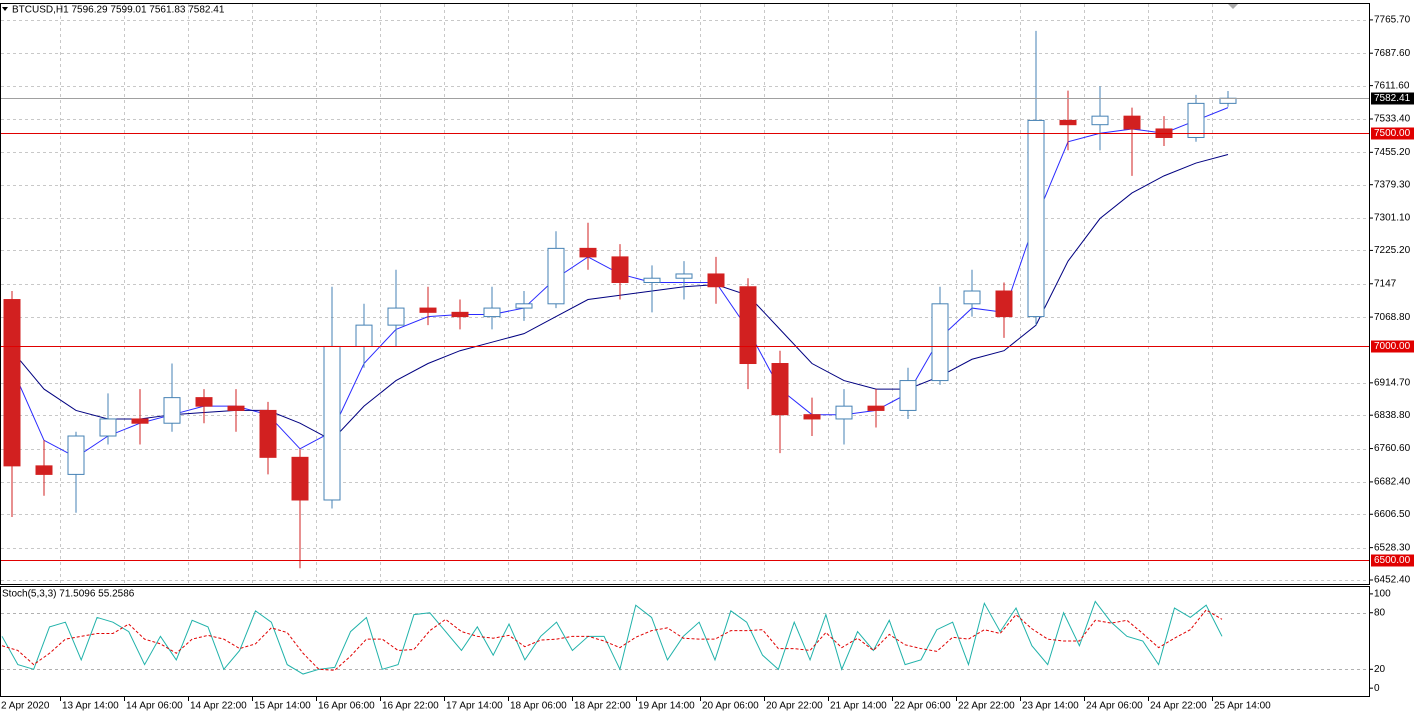  I want to click on current-price-box, so click(1392, 98).